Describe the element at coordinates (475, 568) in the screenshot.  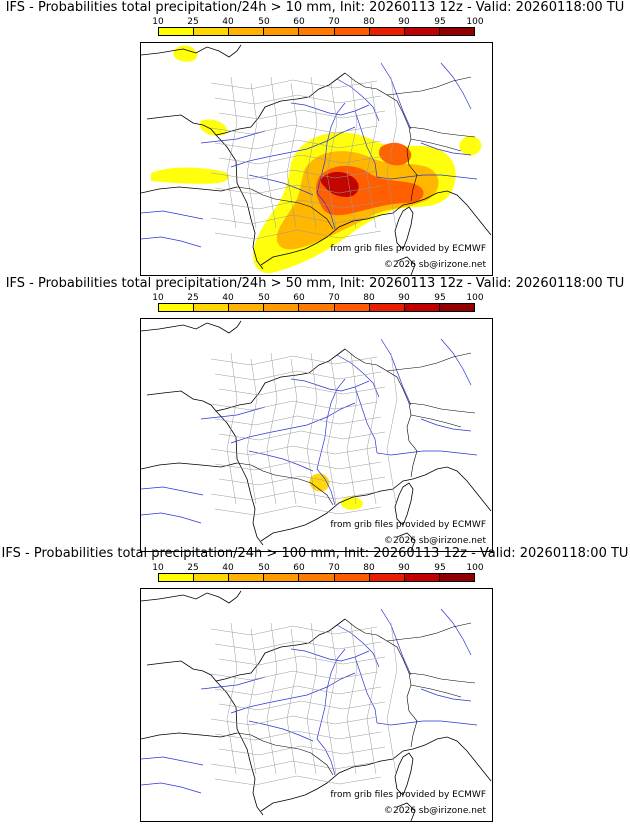
I see `colorbar-tick: 100` at that location.